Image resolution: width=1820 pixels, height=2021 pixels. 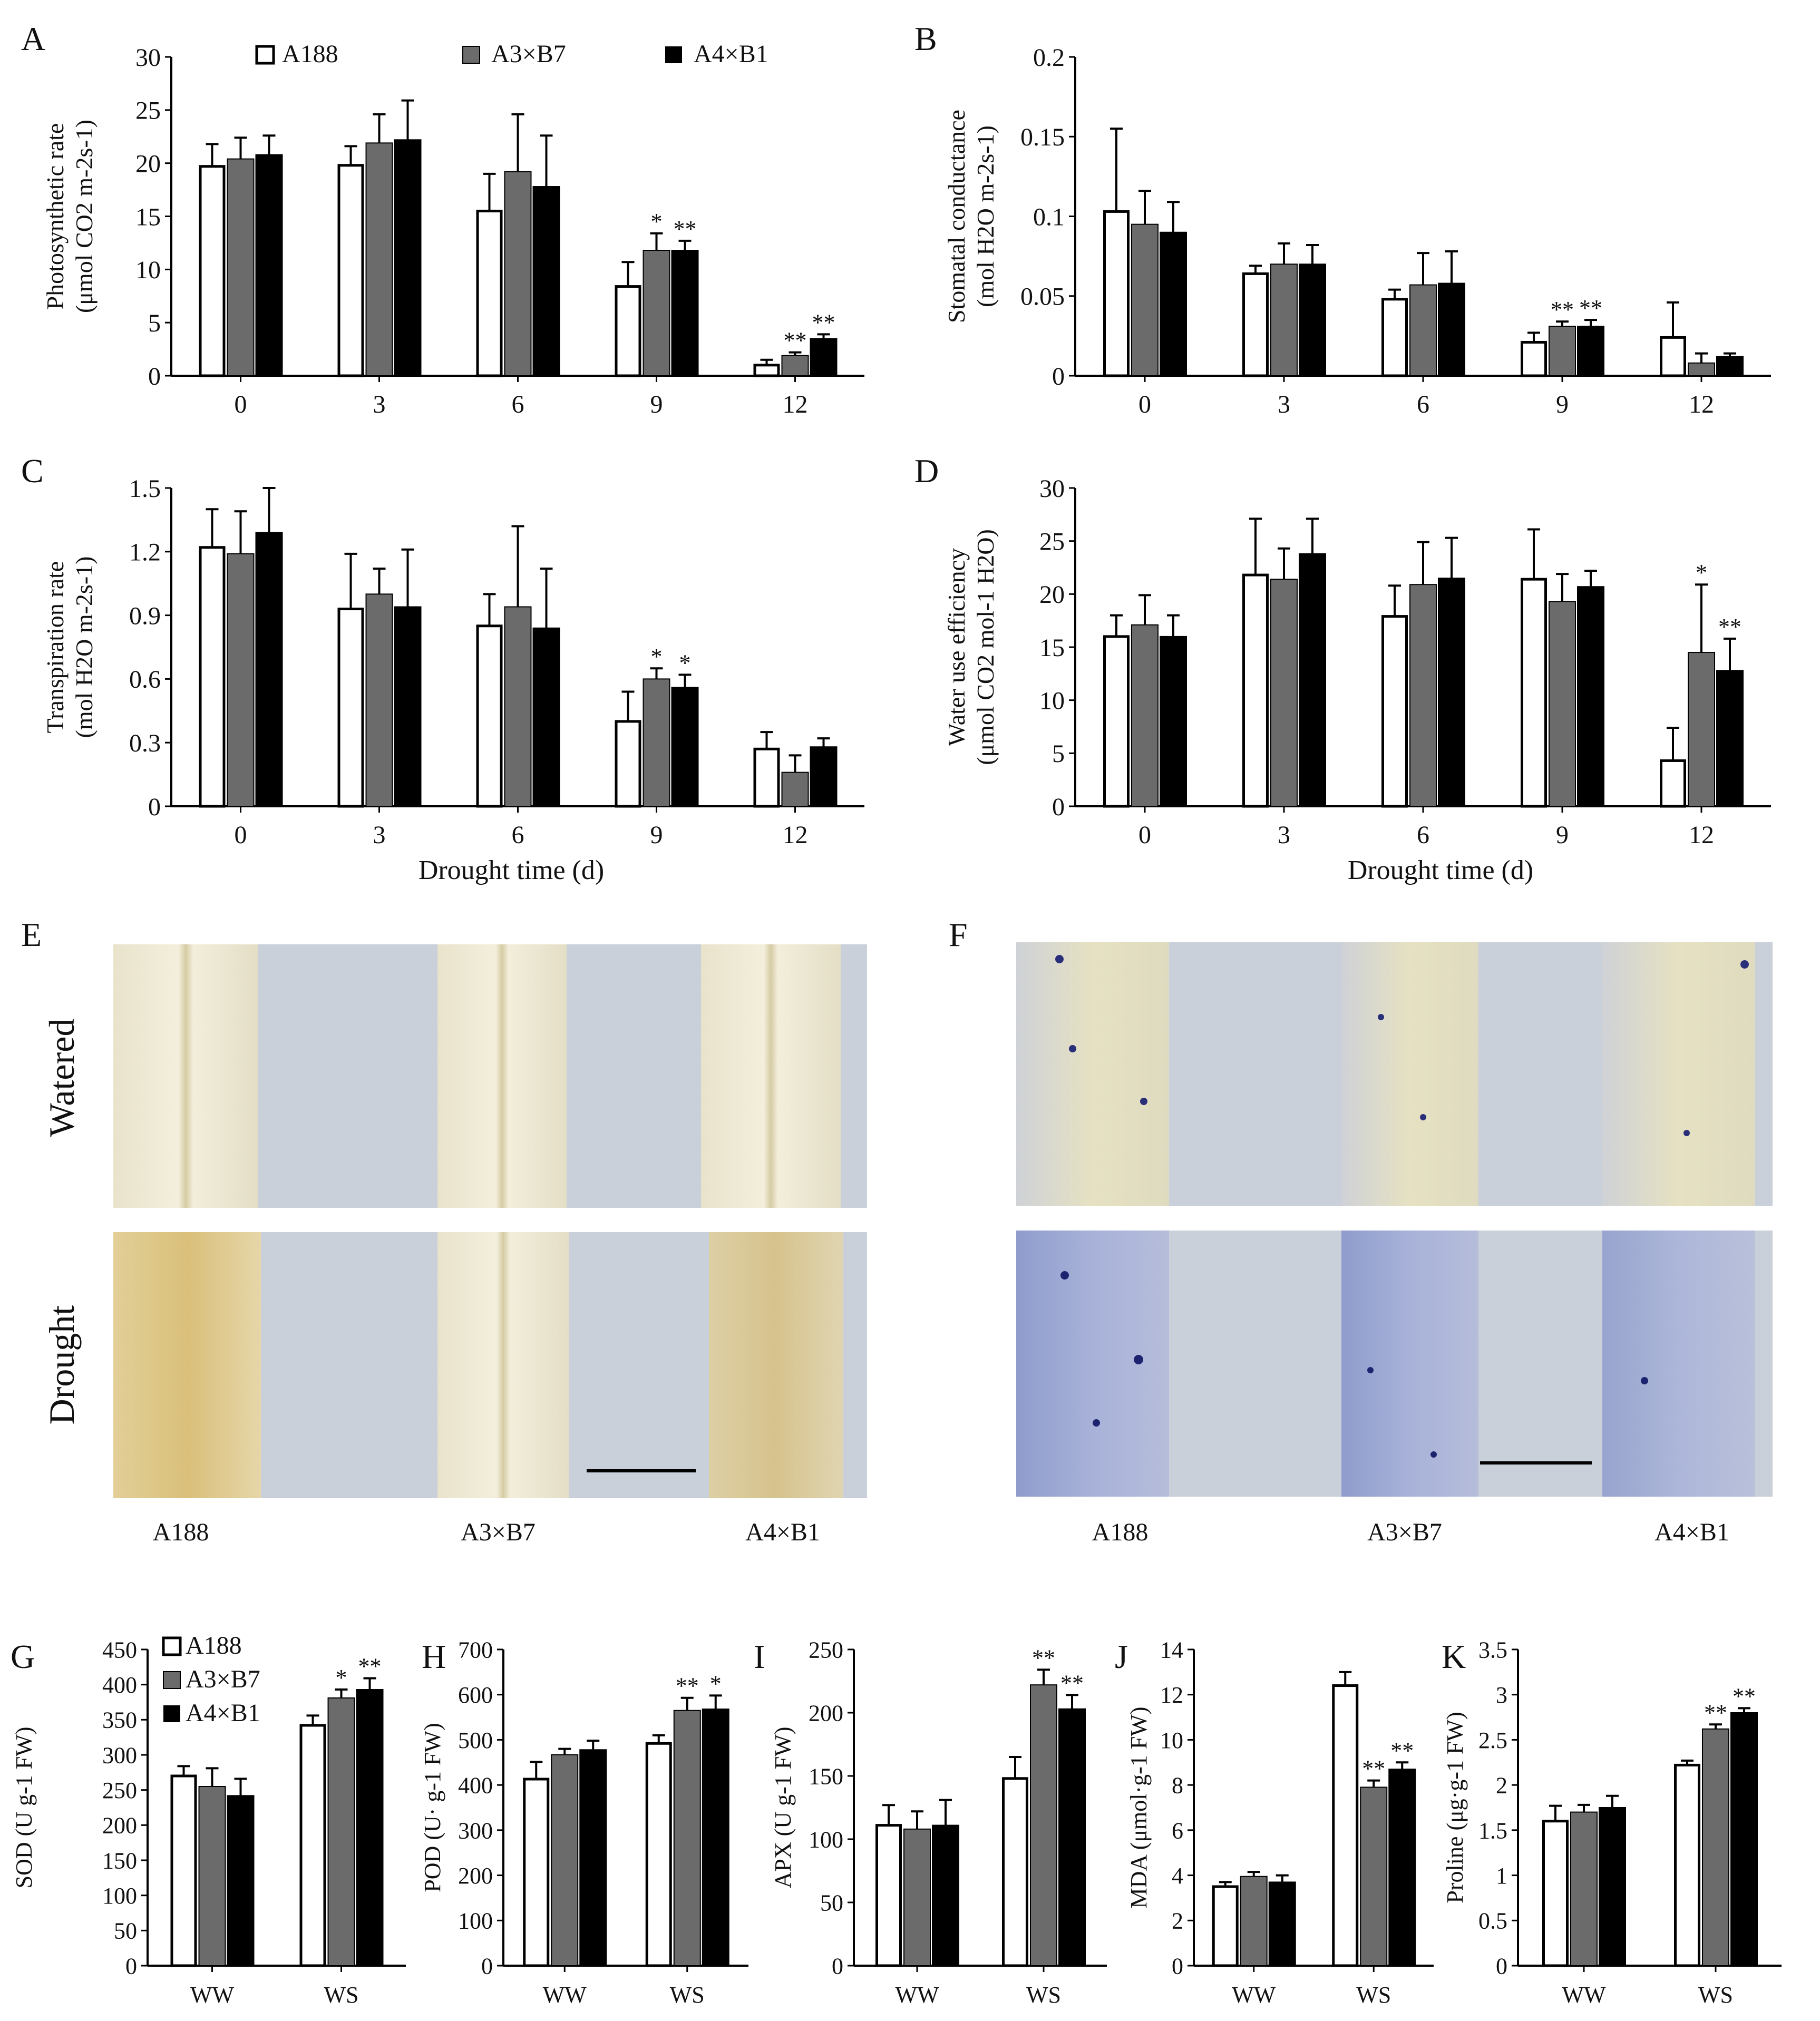 I want to click on significance-label-h: **, so click(x=687, y=1686).